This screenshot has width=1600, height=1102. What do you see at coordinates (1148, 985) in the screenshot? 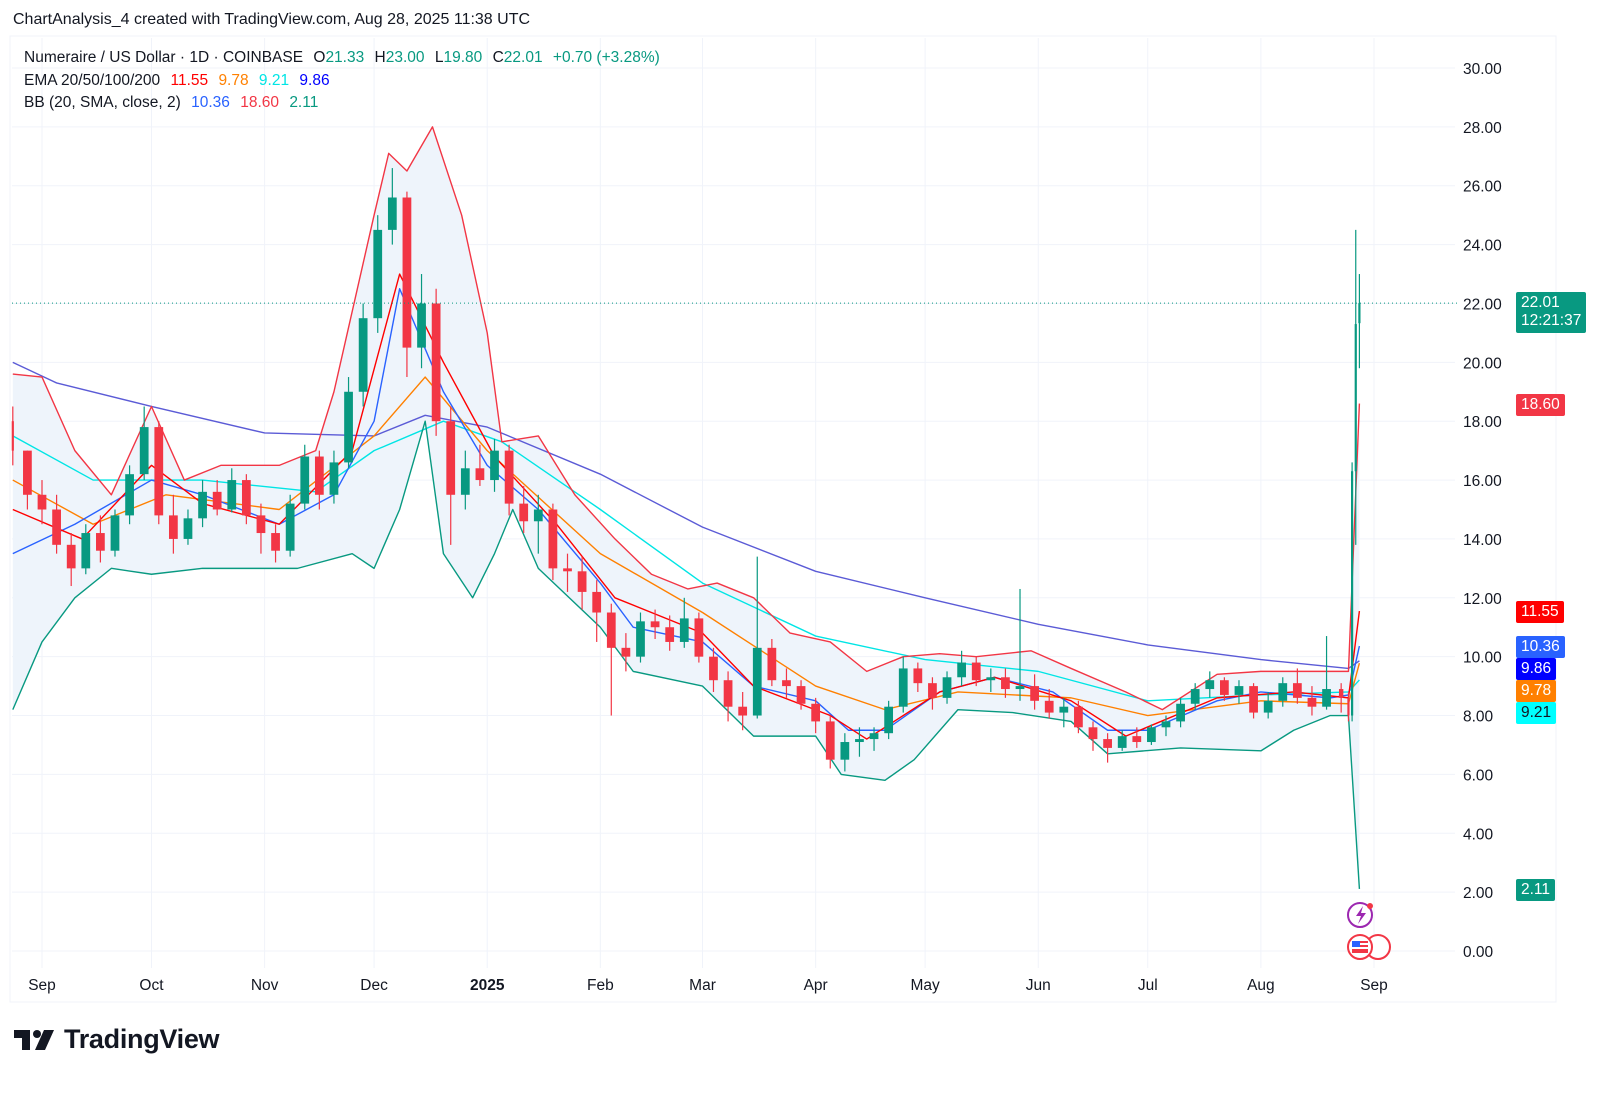
I see `time-tick-label: Jul` at bounding box center [1148, 985].